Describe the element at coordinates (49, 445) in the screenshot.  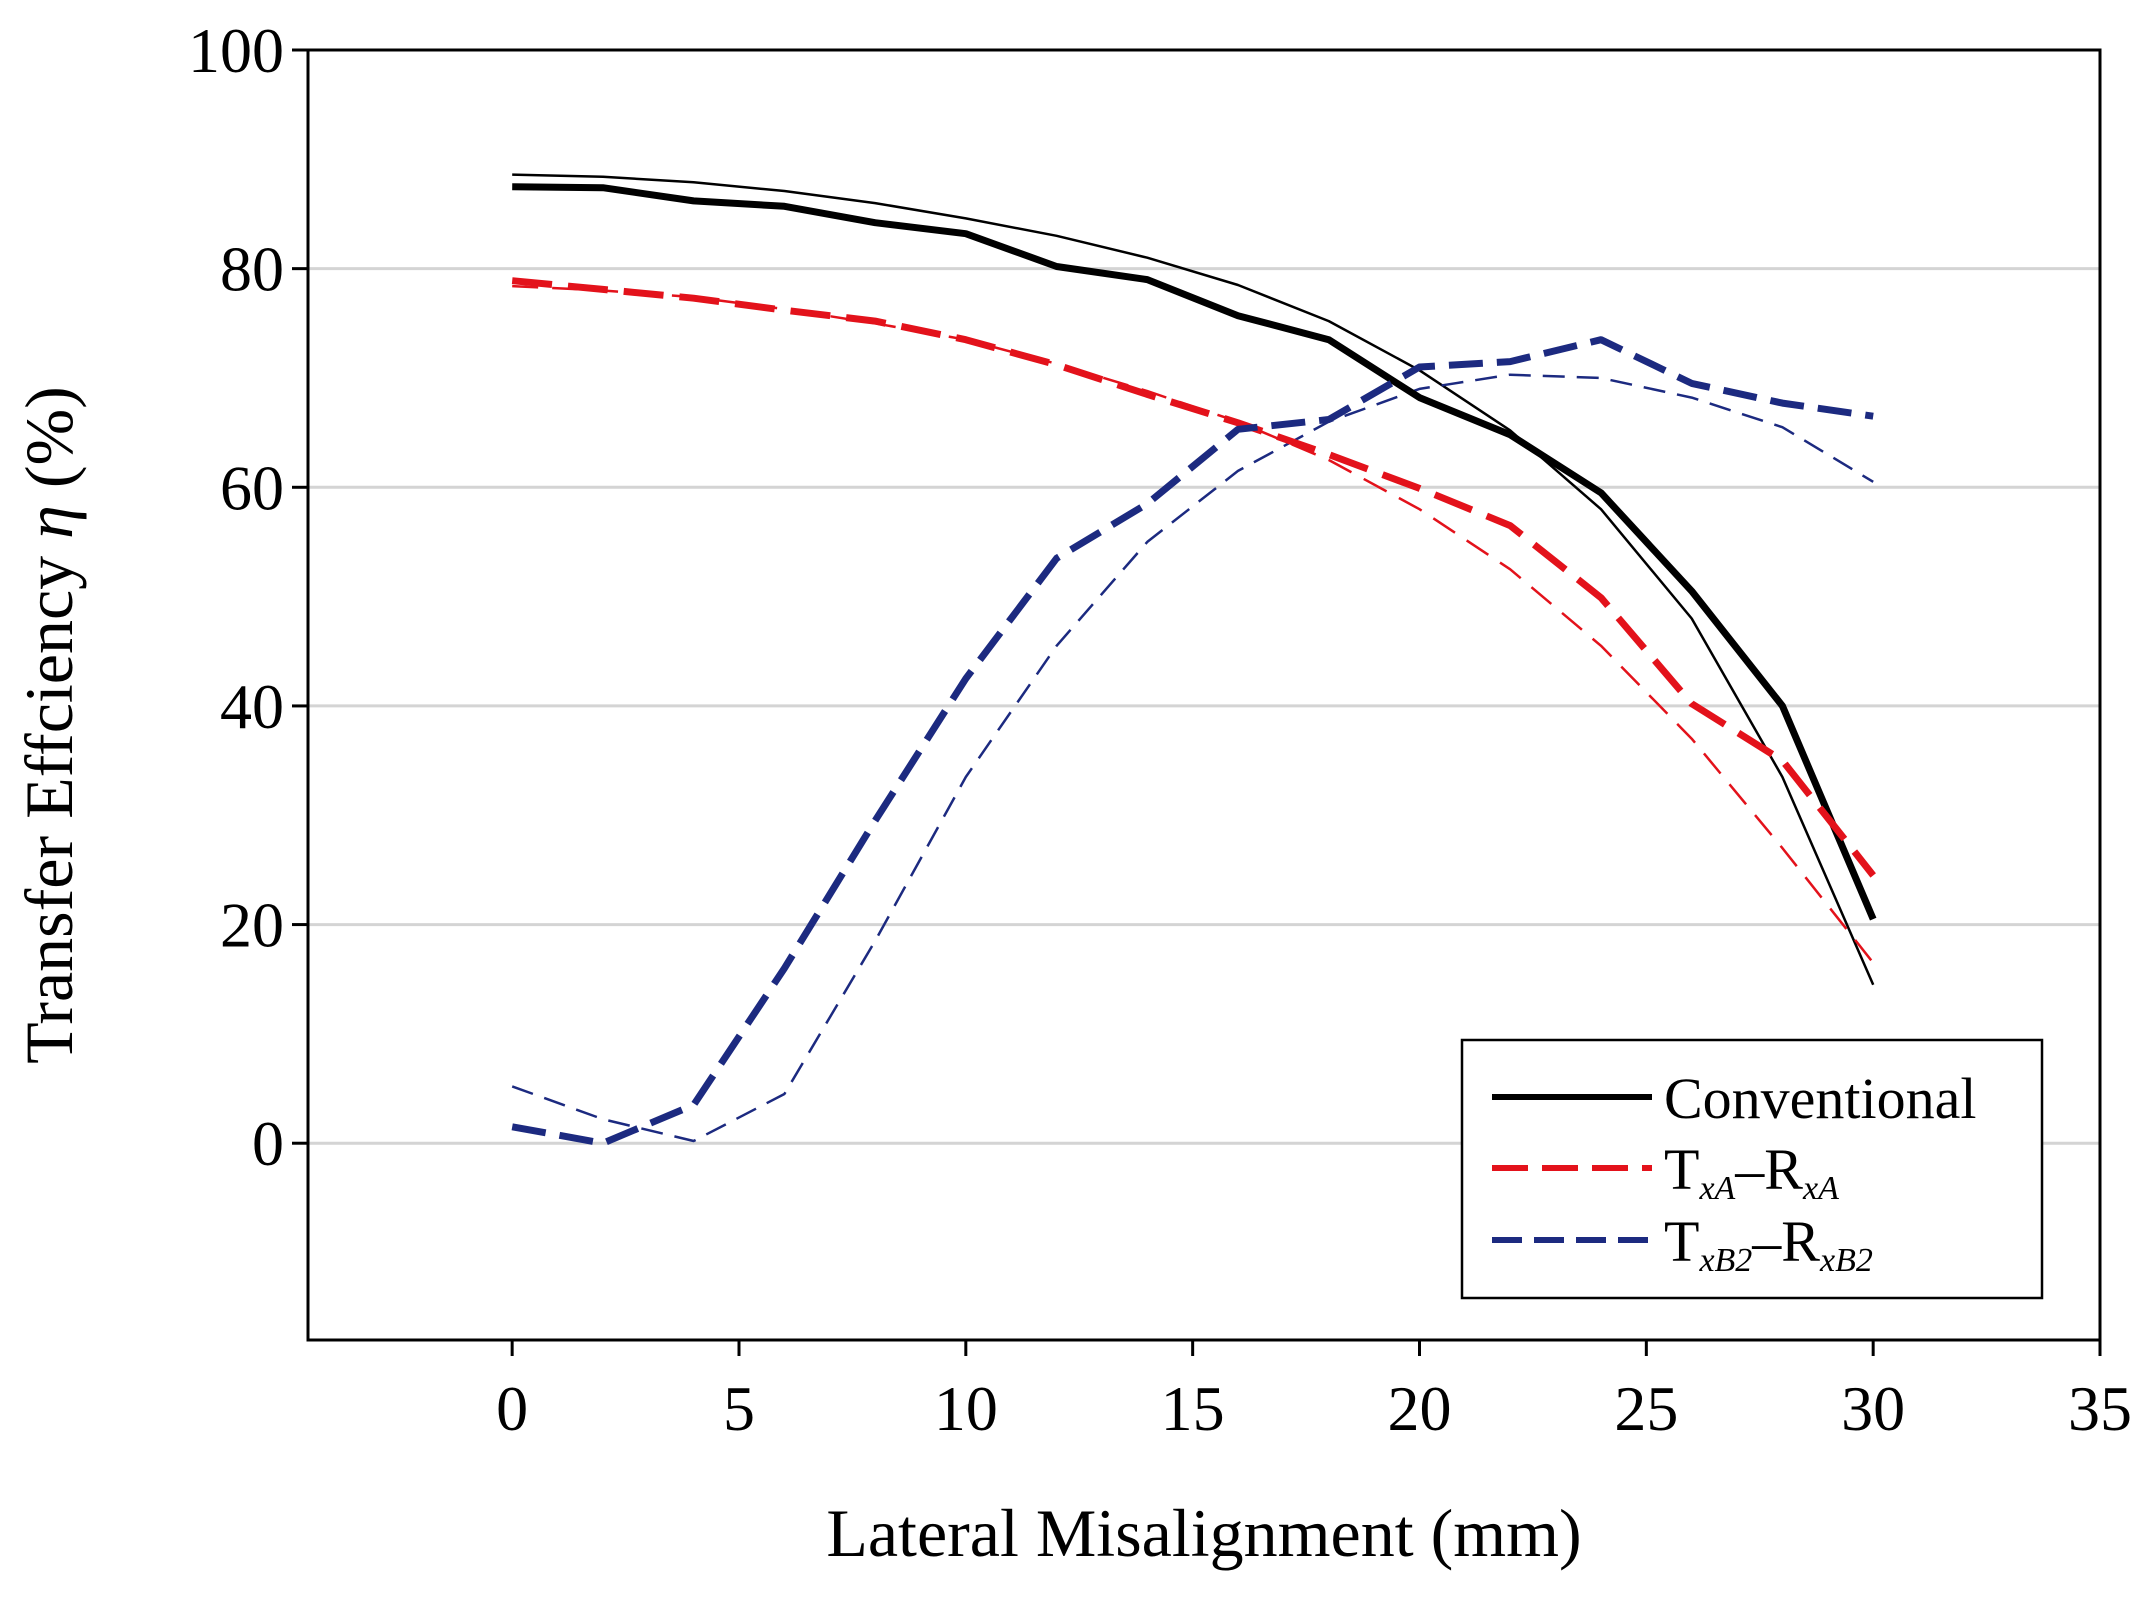
I see `y-axis-title-unit: (%)` at that location.